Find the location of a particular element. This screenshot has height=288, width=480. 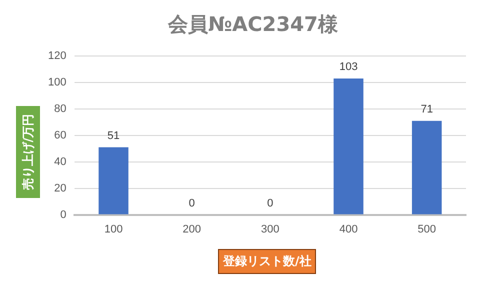

x-tick-label: 400 is located at coordinates (348, 229).